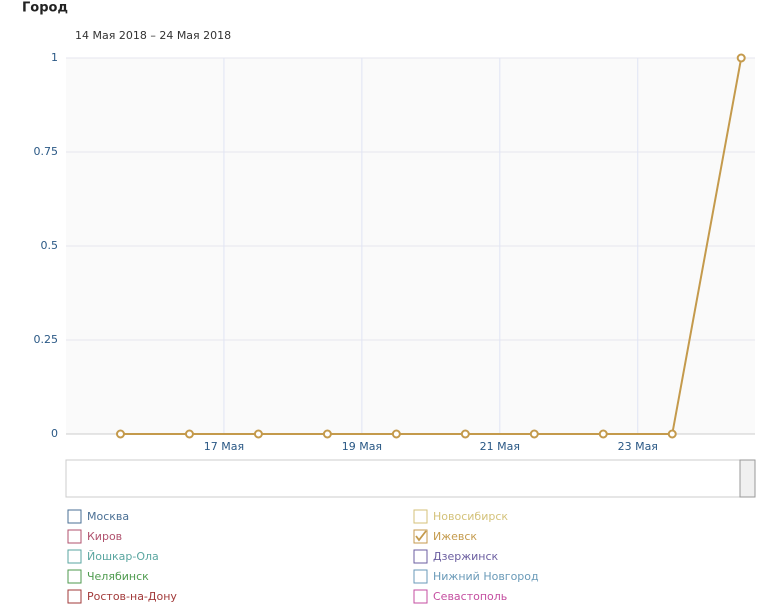  I want to click on legend-label: Ростов-на-Дону, so click(132, 596).